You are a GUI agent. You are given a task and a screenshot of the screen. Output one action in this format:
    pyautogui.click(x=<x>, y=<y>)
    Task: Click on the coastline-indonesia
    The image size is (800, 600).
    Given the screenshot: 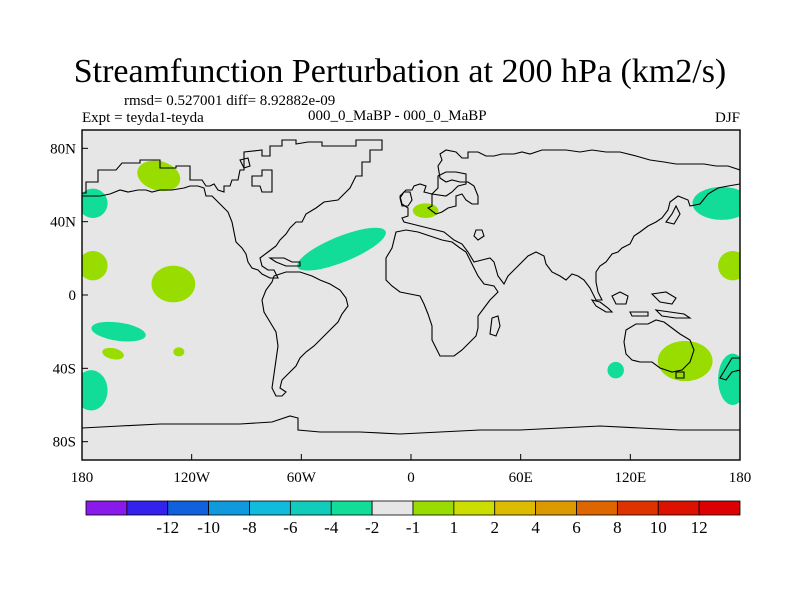 What is the action you would take?
    pyautogui.click(x=641, y=305)
    